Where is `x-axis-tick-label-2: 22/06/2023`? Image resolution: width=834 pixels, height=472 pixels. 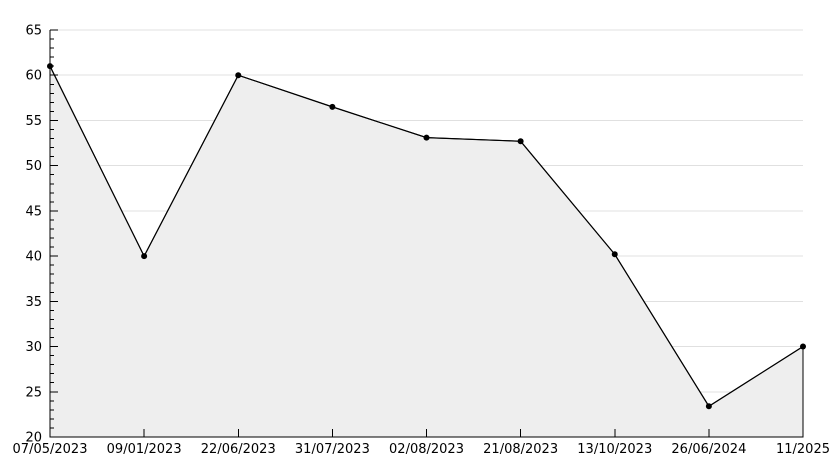
x-axis-tick-label-2: 22/06/2023 is located at coordinates (238, 449).